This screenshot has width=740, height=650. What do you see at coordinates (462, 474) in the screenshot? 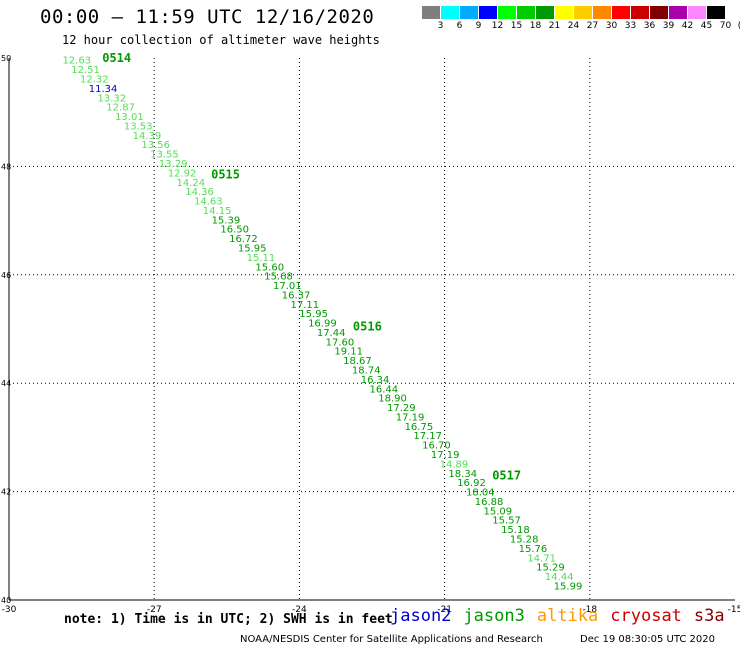
I see `wave-height-point: 18.34` at bounding box center [462, 474].